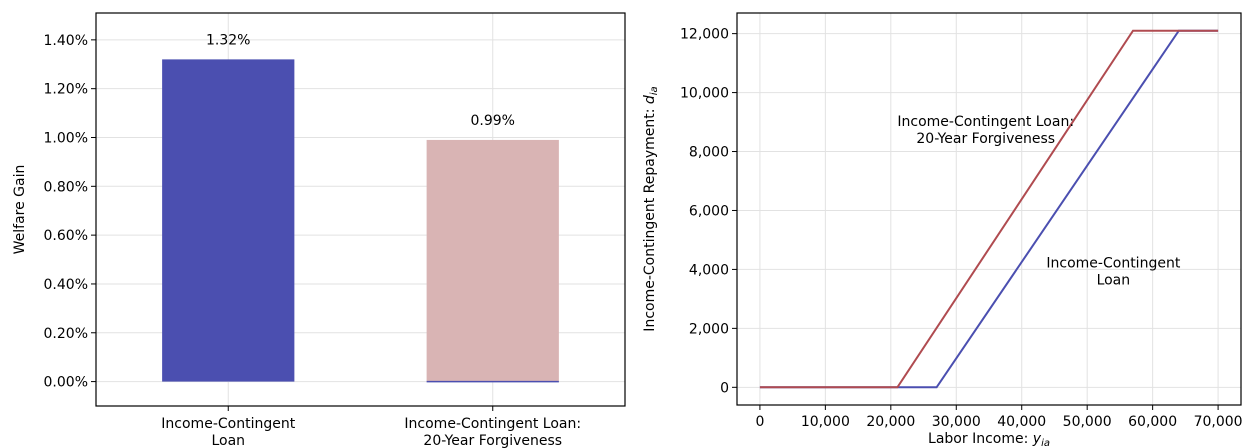 The image size is (1254, 448). Describe the element at coordinates (70, 212) in the screenshot. I see `bar-chart-y-ticks: 0.00% 0.20% 0.40% 0.60% 0.80% 1.00% 1.20% 1.40%` at that location.